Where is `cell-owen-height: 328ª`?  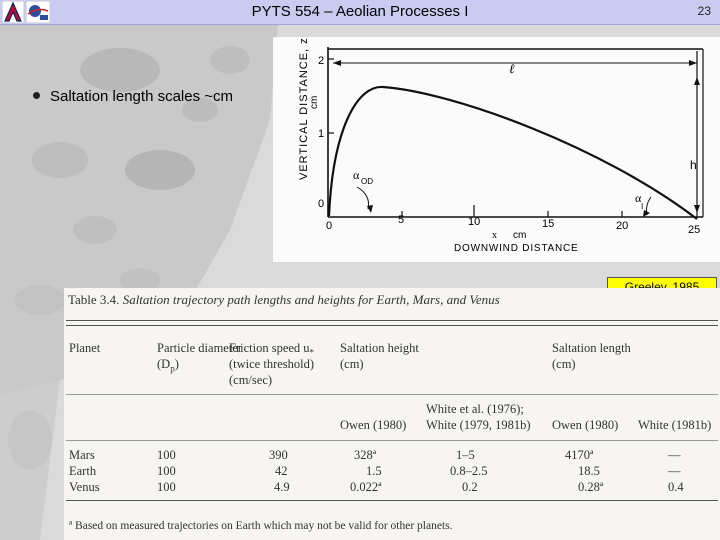
cell-owen-height: 328ª is located at coordinates (365, 455).